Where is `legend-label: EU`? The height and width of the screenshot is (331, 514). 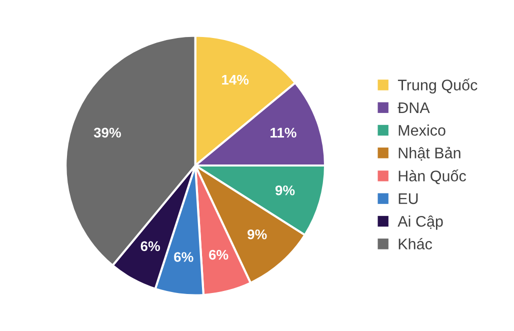 legend-label: EU is located at coordinates (408, 198).